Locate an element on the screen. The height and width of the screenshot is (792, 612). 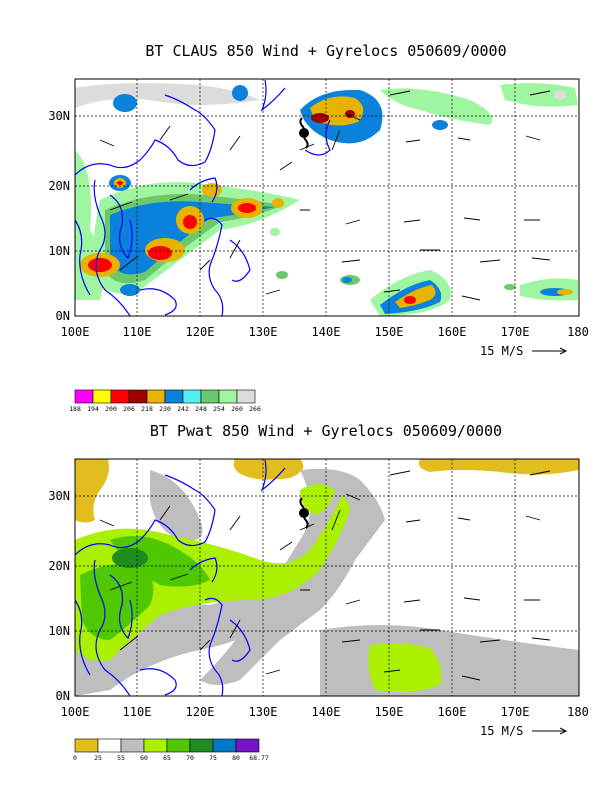
colorbar-tick-label: 266 is located at coordinates (255, 409).